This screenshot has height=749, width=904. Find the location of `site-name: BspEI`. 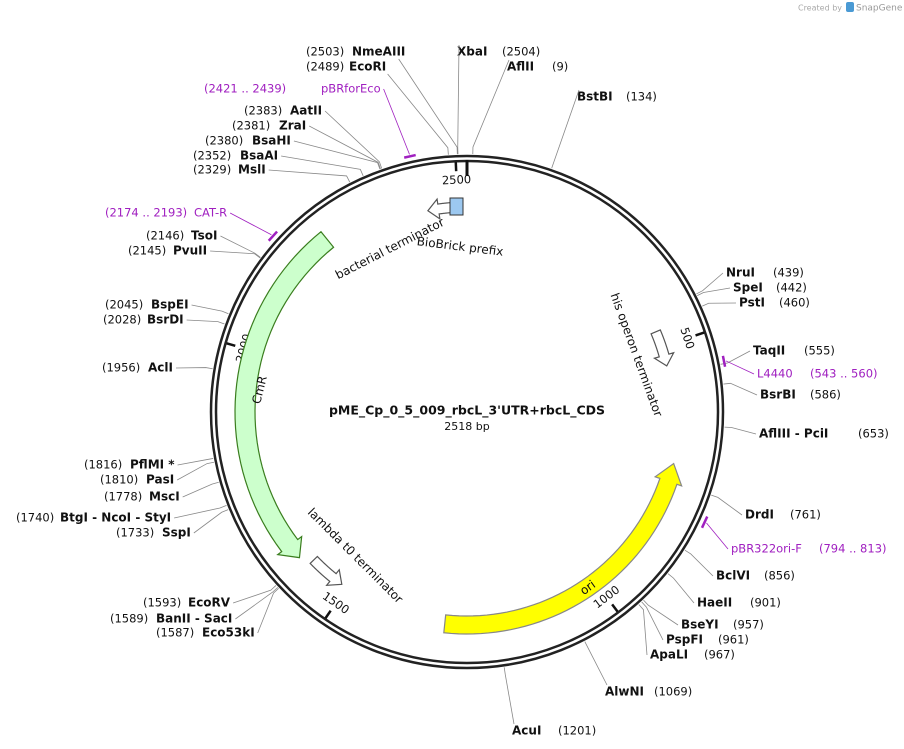

site-name: BspEI is located at coordinates (170, 305).